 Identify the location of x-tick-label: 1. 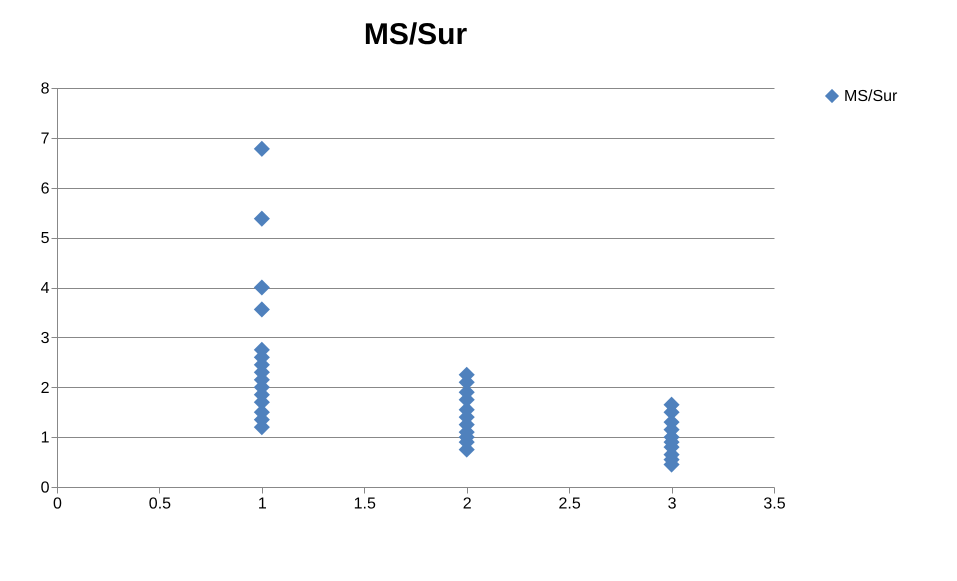
(262, 504).